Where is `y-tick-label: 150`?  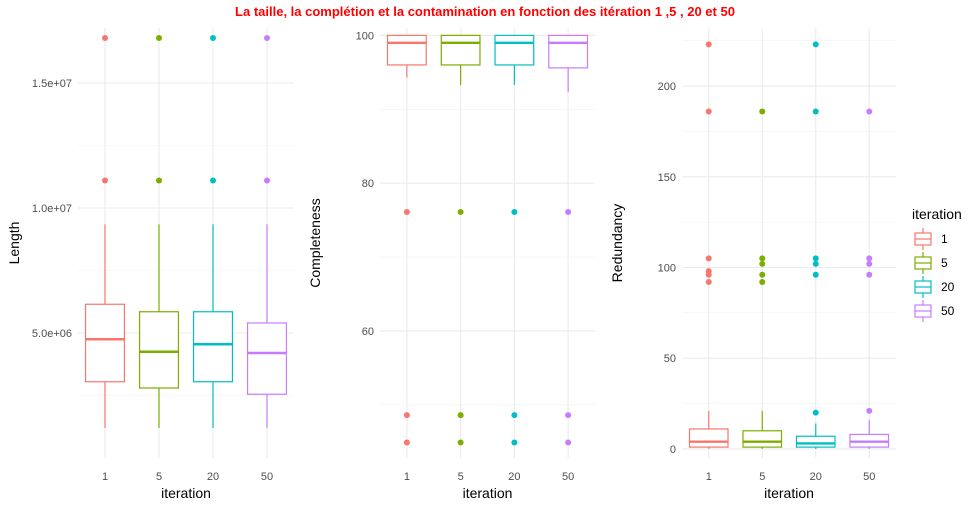 y-tick-label: 150 is located at coordinates (667, 178).